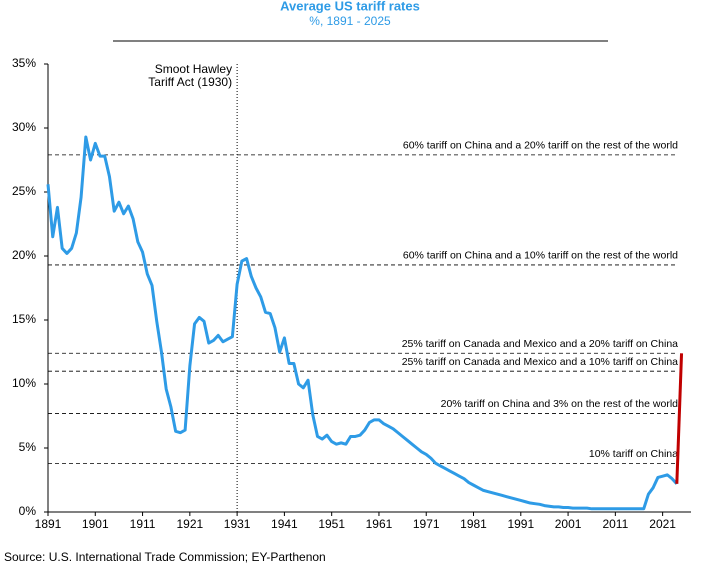 Image resolution: width=720 pixels, height=572 pixels. What do you see at coordinates (615, 524) in the screenshot?
I see `x-tick-label: 2011` at bounding box center [615, 524].